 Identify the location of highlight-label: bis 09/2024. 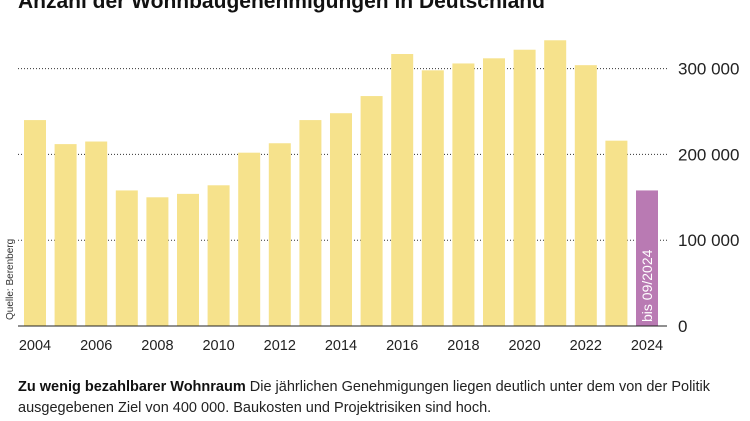
(647, 285).